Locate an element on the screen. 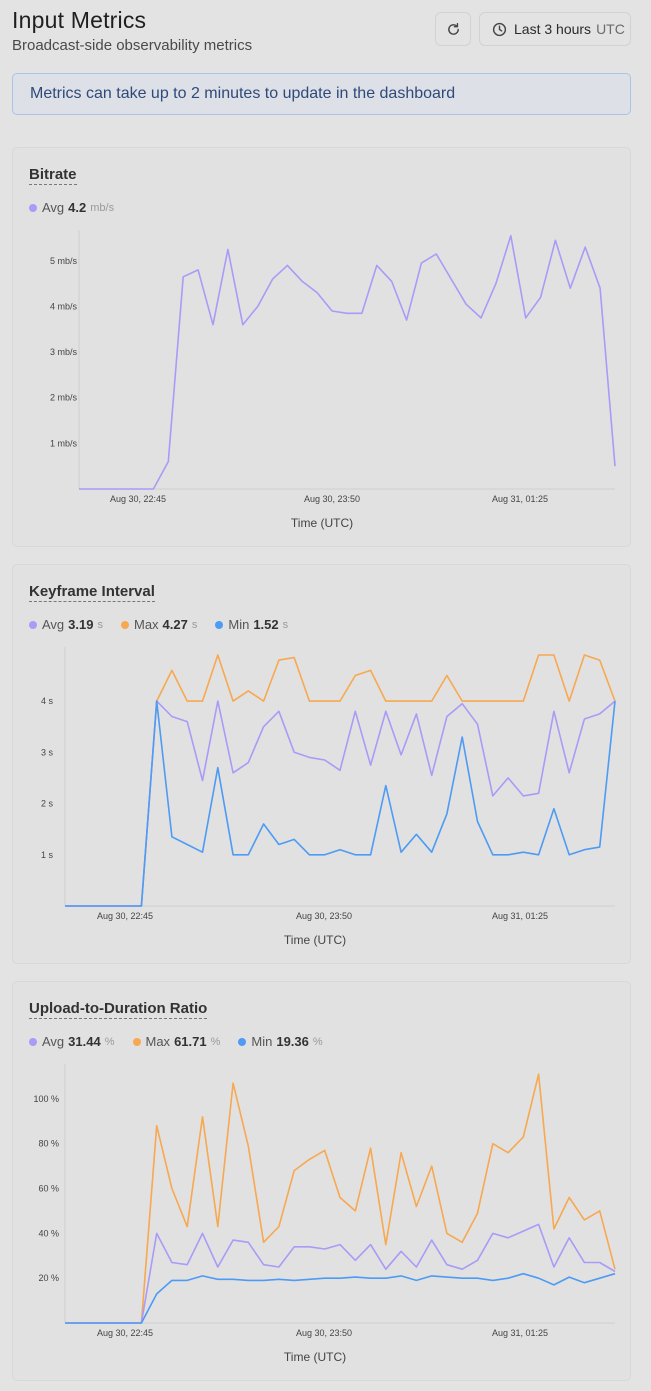 The image size is (651, 1391). card-title: Keyframe Interval is located at coordinates (92, 592).